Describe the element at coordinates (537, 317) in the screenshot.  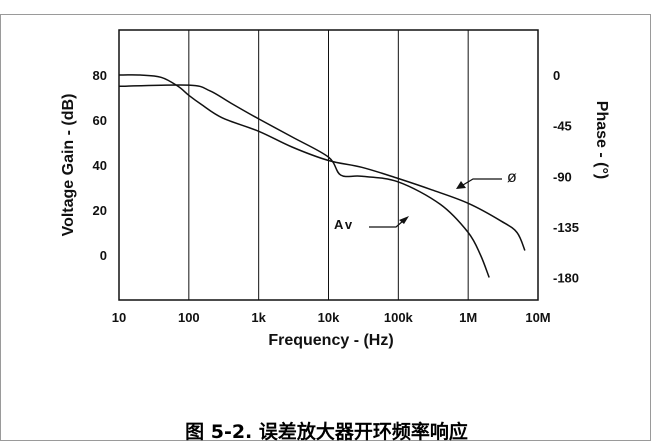
I see `x-tick-label: 10M` at that location.